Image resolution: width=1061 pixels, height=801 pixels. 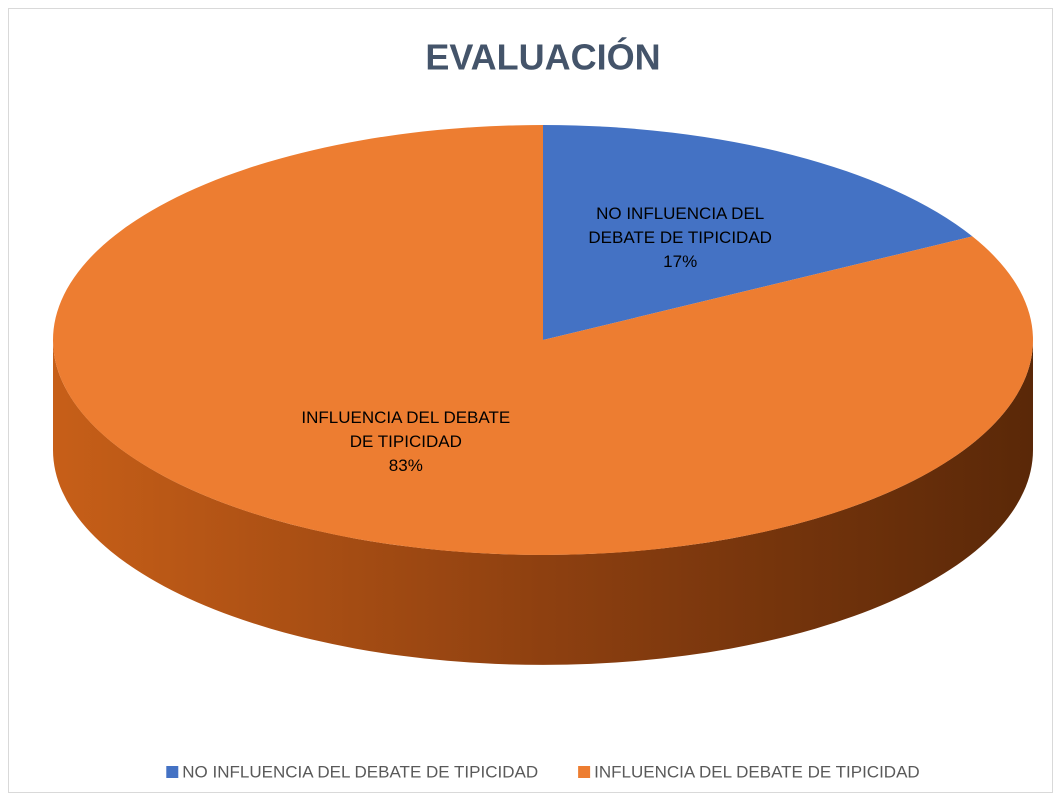 I want to click on data-label: NO INFLUENCIA DEL DEBATE DE TIPICIDAD 17%, so click(x=680, y=238).